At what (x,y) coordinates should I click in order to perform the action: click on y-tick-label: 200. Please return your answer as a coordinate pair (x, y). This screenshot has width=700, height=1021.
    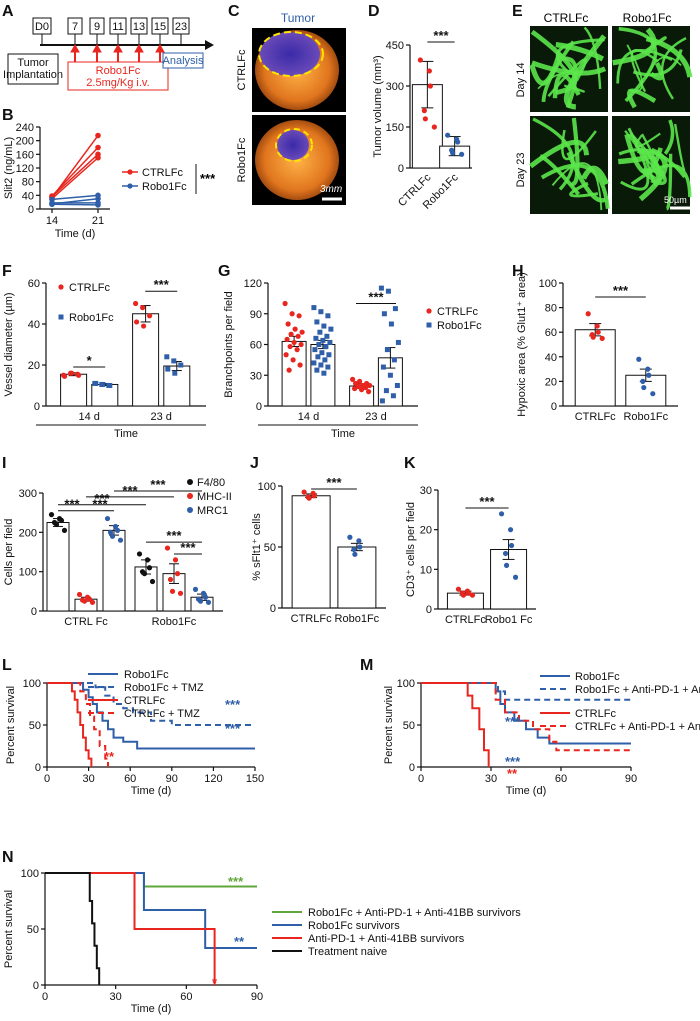
    Looking at the image, I should click on (28, 533).